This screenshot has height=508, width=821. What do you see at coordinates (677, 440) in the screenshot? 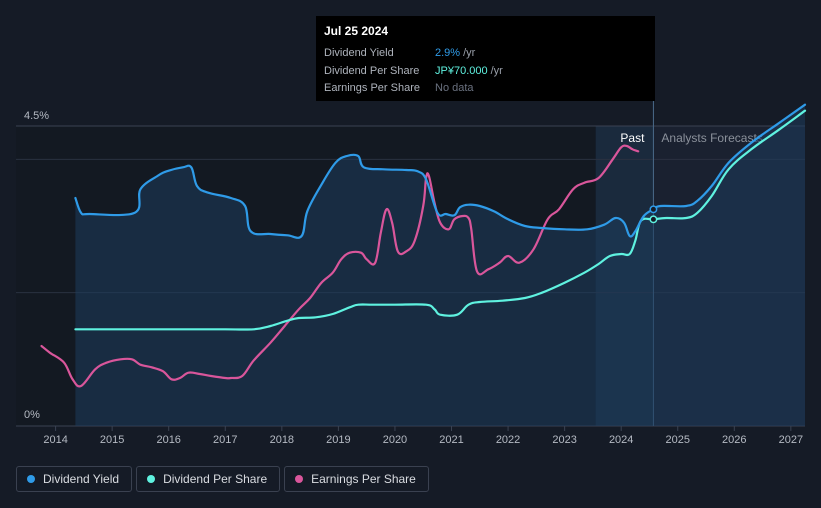
I see `x-tick-label: 2025` at bounding box center [677, 440].